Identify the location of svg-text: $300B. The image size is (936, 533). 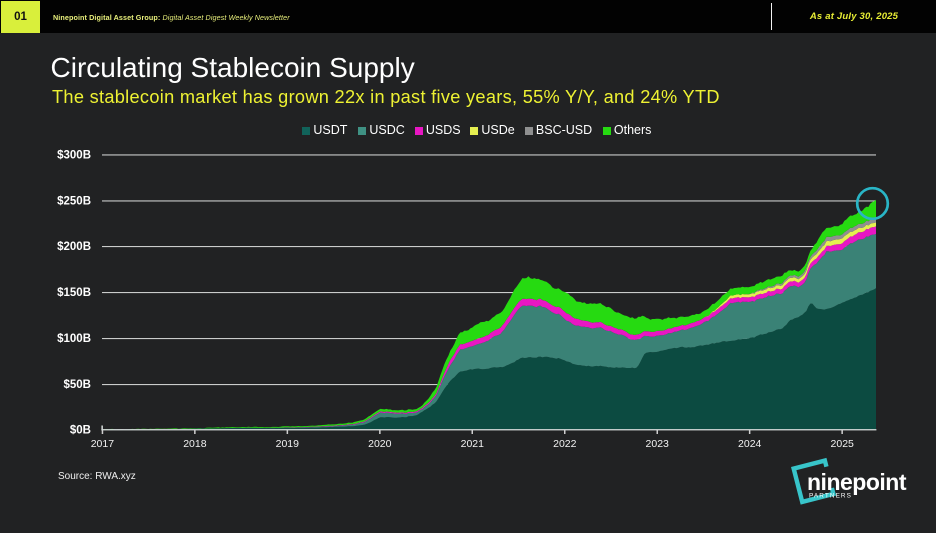
(74, 156).